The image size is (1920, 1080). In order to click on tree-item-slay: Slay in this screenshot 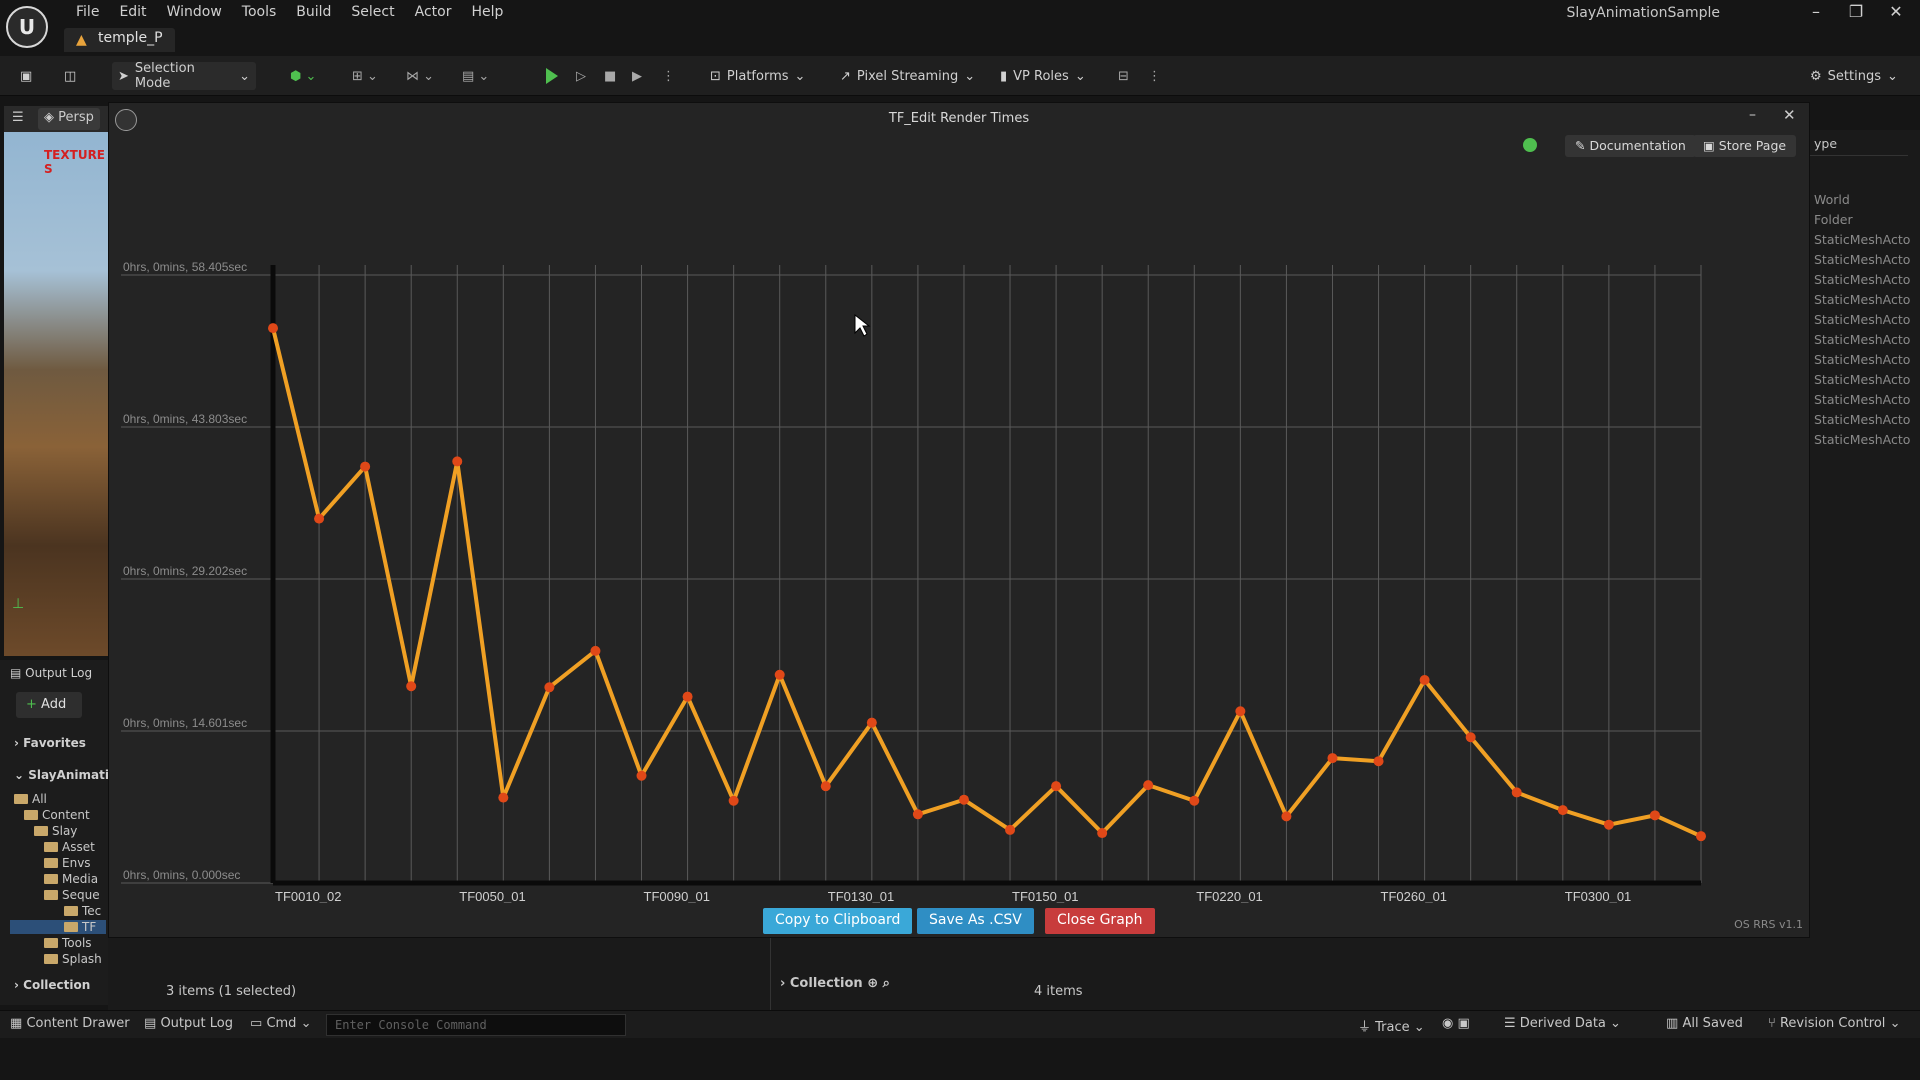, I will do `click(55, 831)`.